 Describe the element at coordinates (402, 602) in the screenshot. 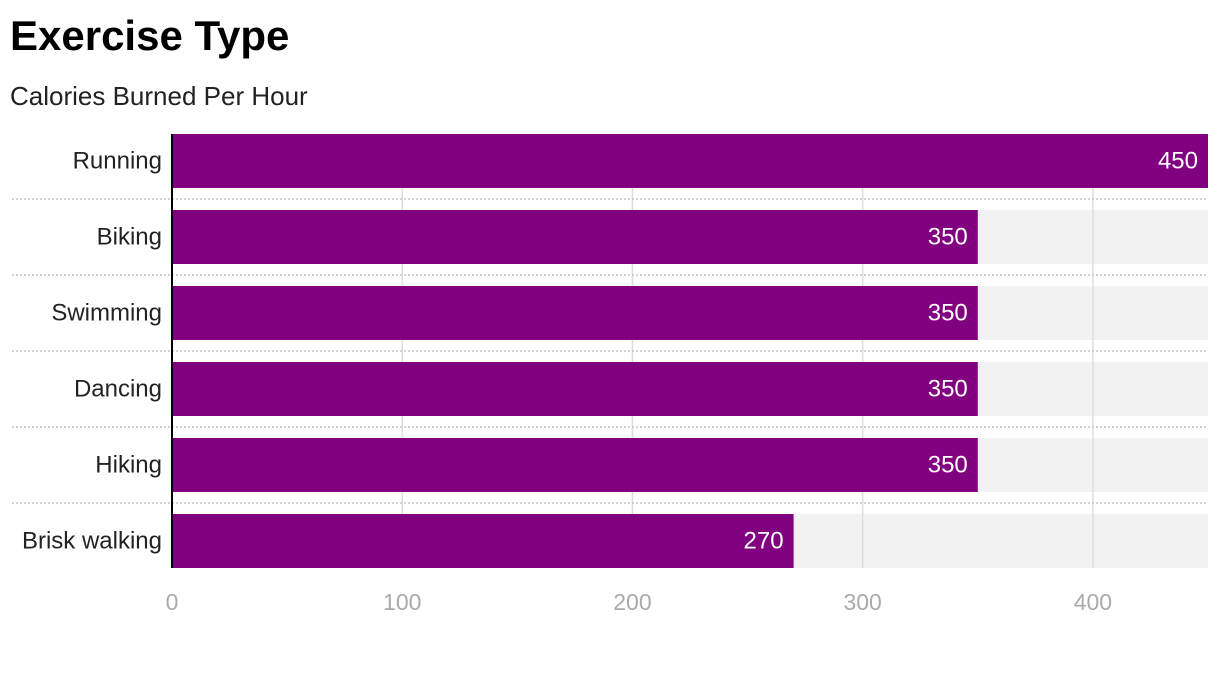

I see `x-tick-label: 100` at that location.